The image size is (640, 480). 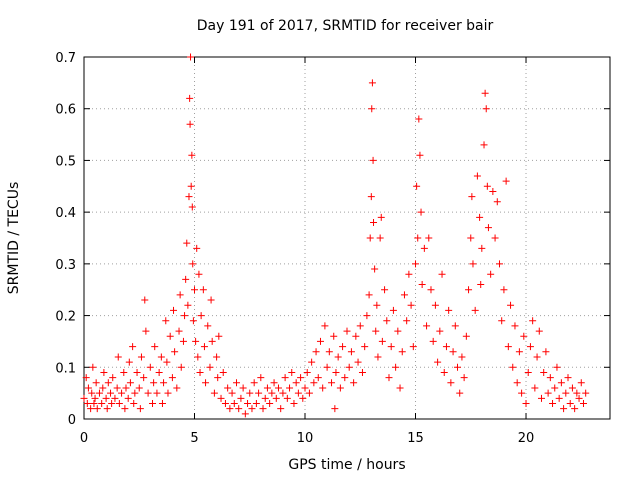 I want to click on y-tick-label: 0.5, so click(x=65, y=161).